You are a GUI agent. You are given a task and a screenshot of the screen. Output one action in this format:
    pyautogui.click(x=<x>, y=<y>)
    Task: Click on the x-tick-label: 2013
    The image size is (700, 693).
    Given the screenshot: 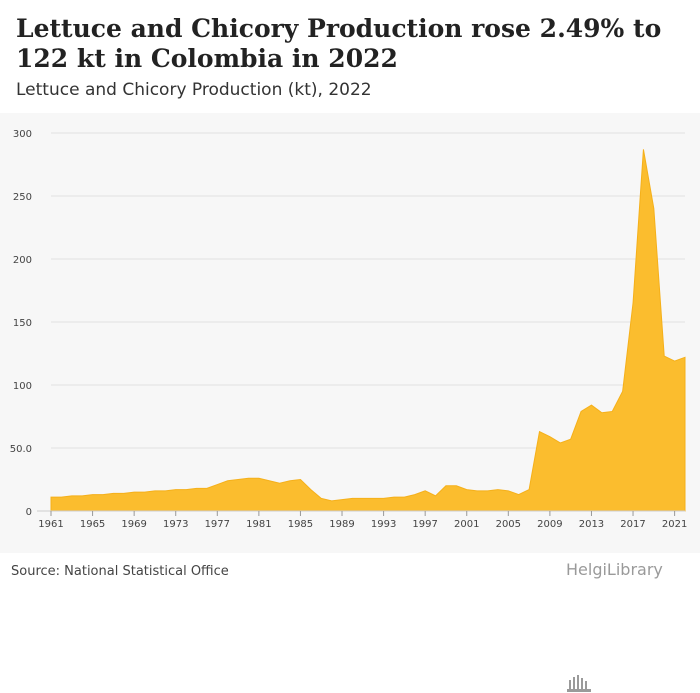 What is the action you would take?
    pyautogui.click(x=591, y=524)
    